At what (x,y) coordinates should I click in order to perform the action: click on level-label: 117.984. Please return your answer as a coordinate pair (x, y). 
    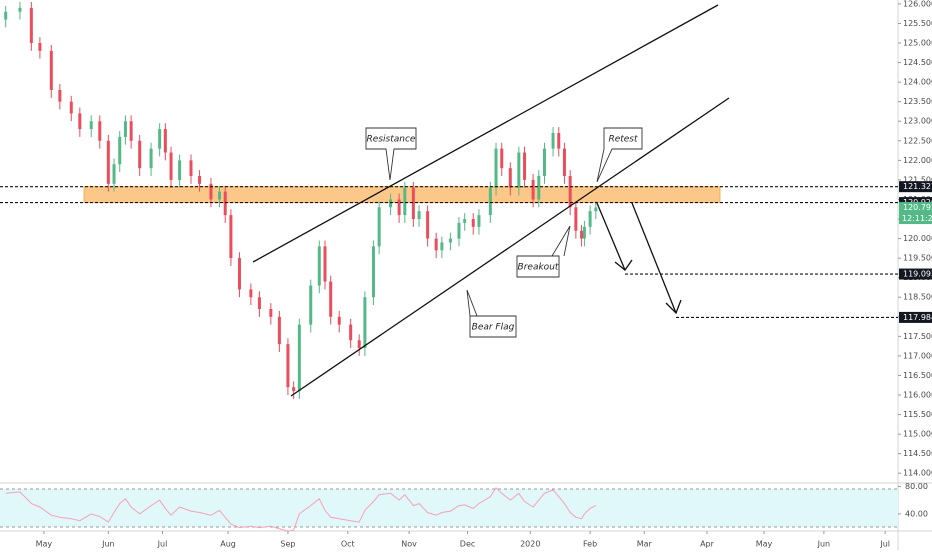
    Looking at the image, I should click on (917, 317).